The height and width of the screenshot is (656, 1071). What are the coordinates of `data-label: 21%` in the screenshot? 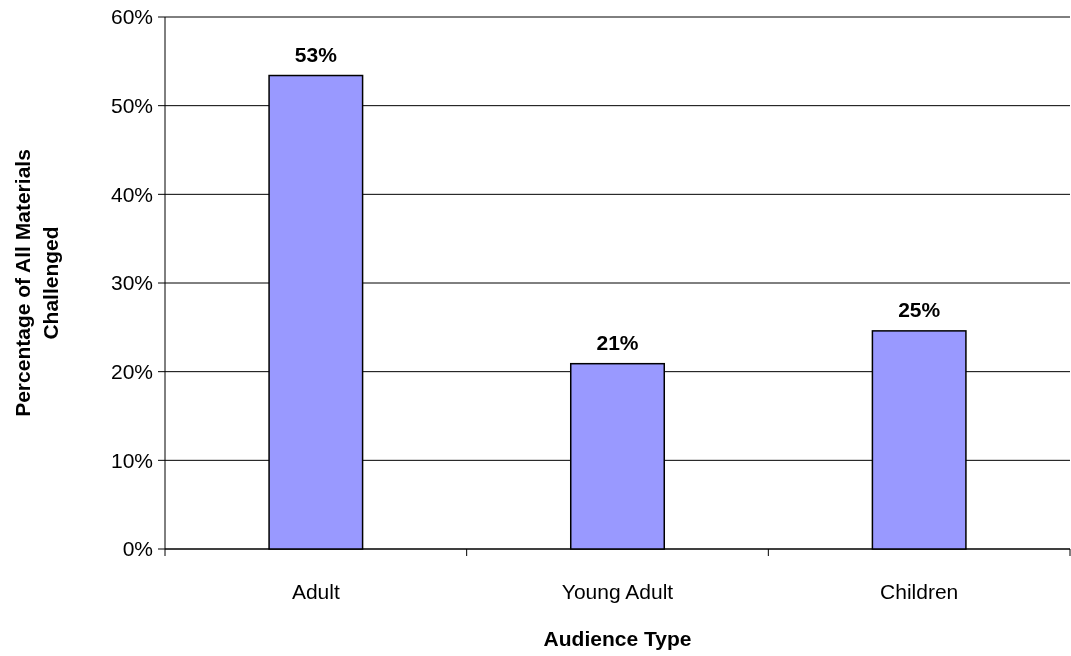 It's located at (617, 342).